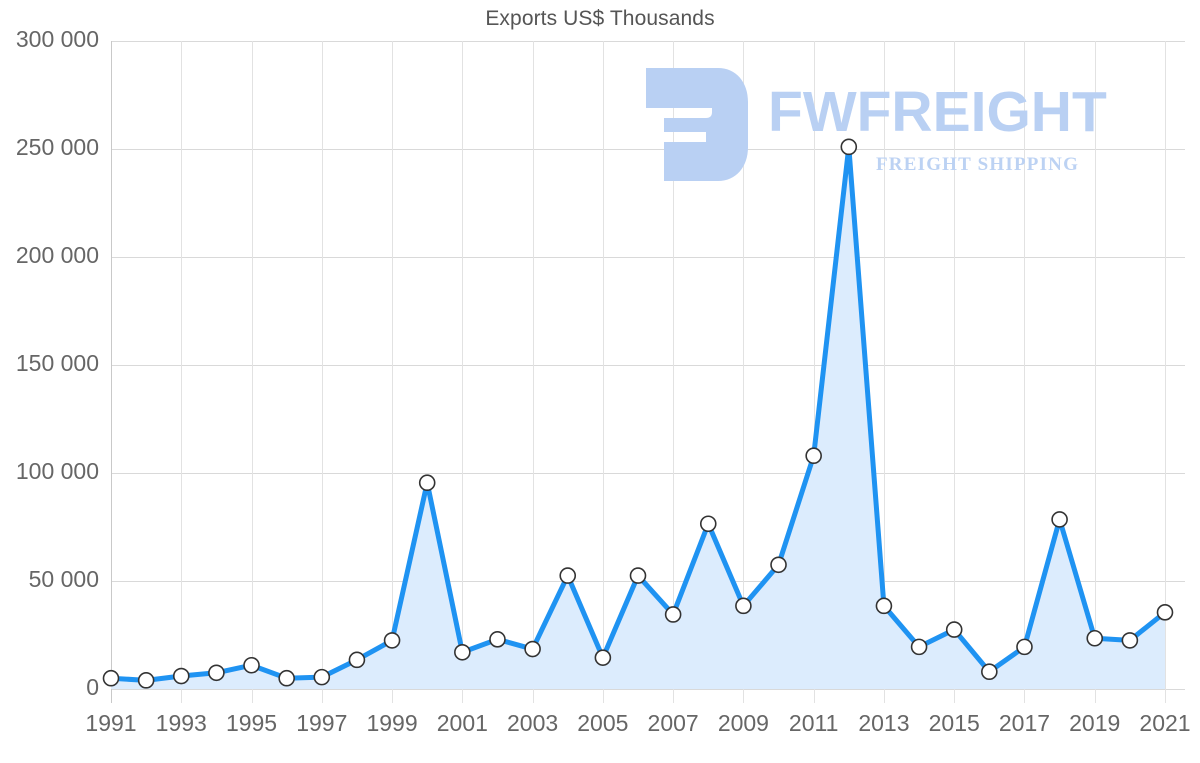 Image resolution: width=1200 pixels, height=763 pixels. I want to click on x-axis-tick-label: 2007, so click(673, 723).